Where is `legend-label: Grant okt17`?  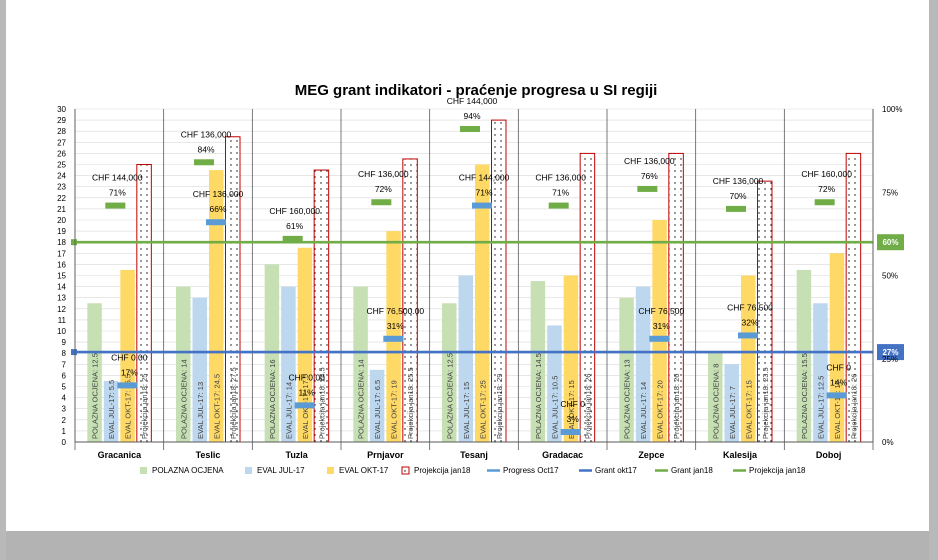
legend-label: Grant okt17 is located at coordinates (616, 470).